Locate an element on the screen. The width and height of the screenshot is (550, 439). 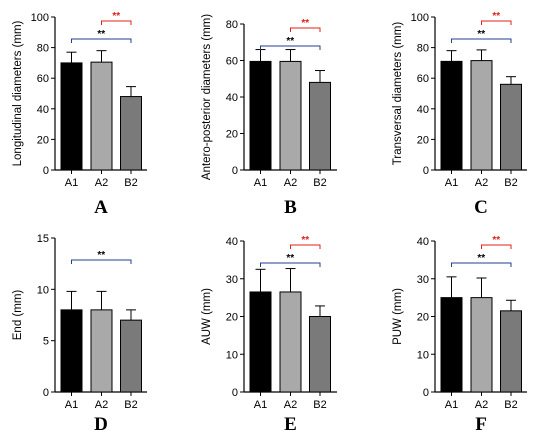
y-axis-label: End (mm) is located at coordinates (18, 315).